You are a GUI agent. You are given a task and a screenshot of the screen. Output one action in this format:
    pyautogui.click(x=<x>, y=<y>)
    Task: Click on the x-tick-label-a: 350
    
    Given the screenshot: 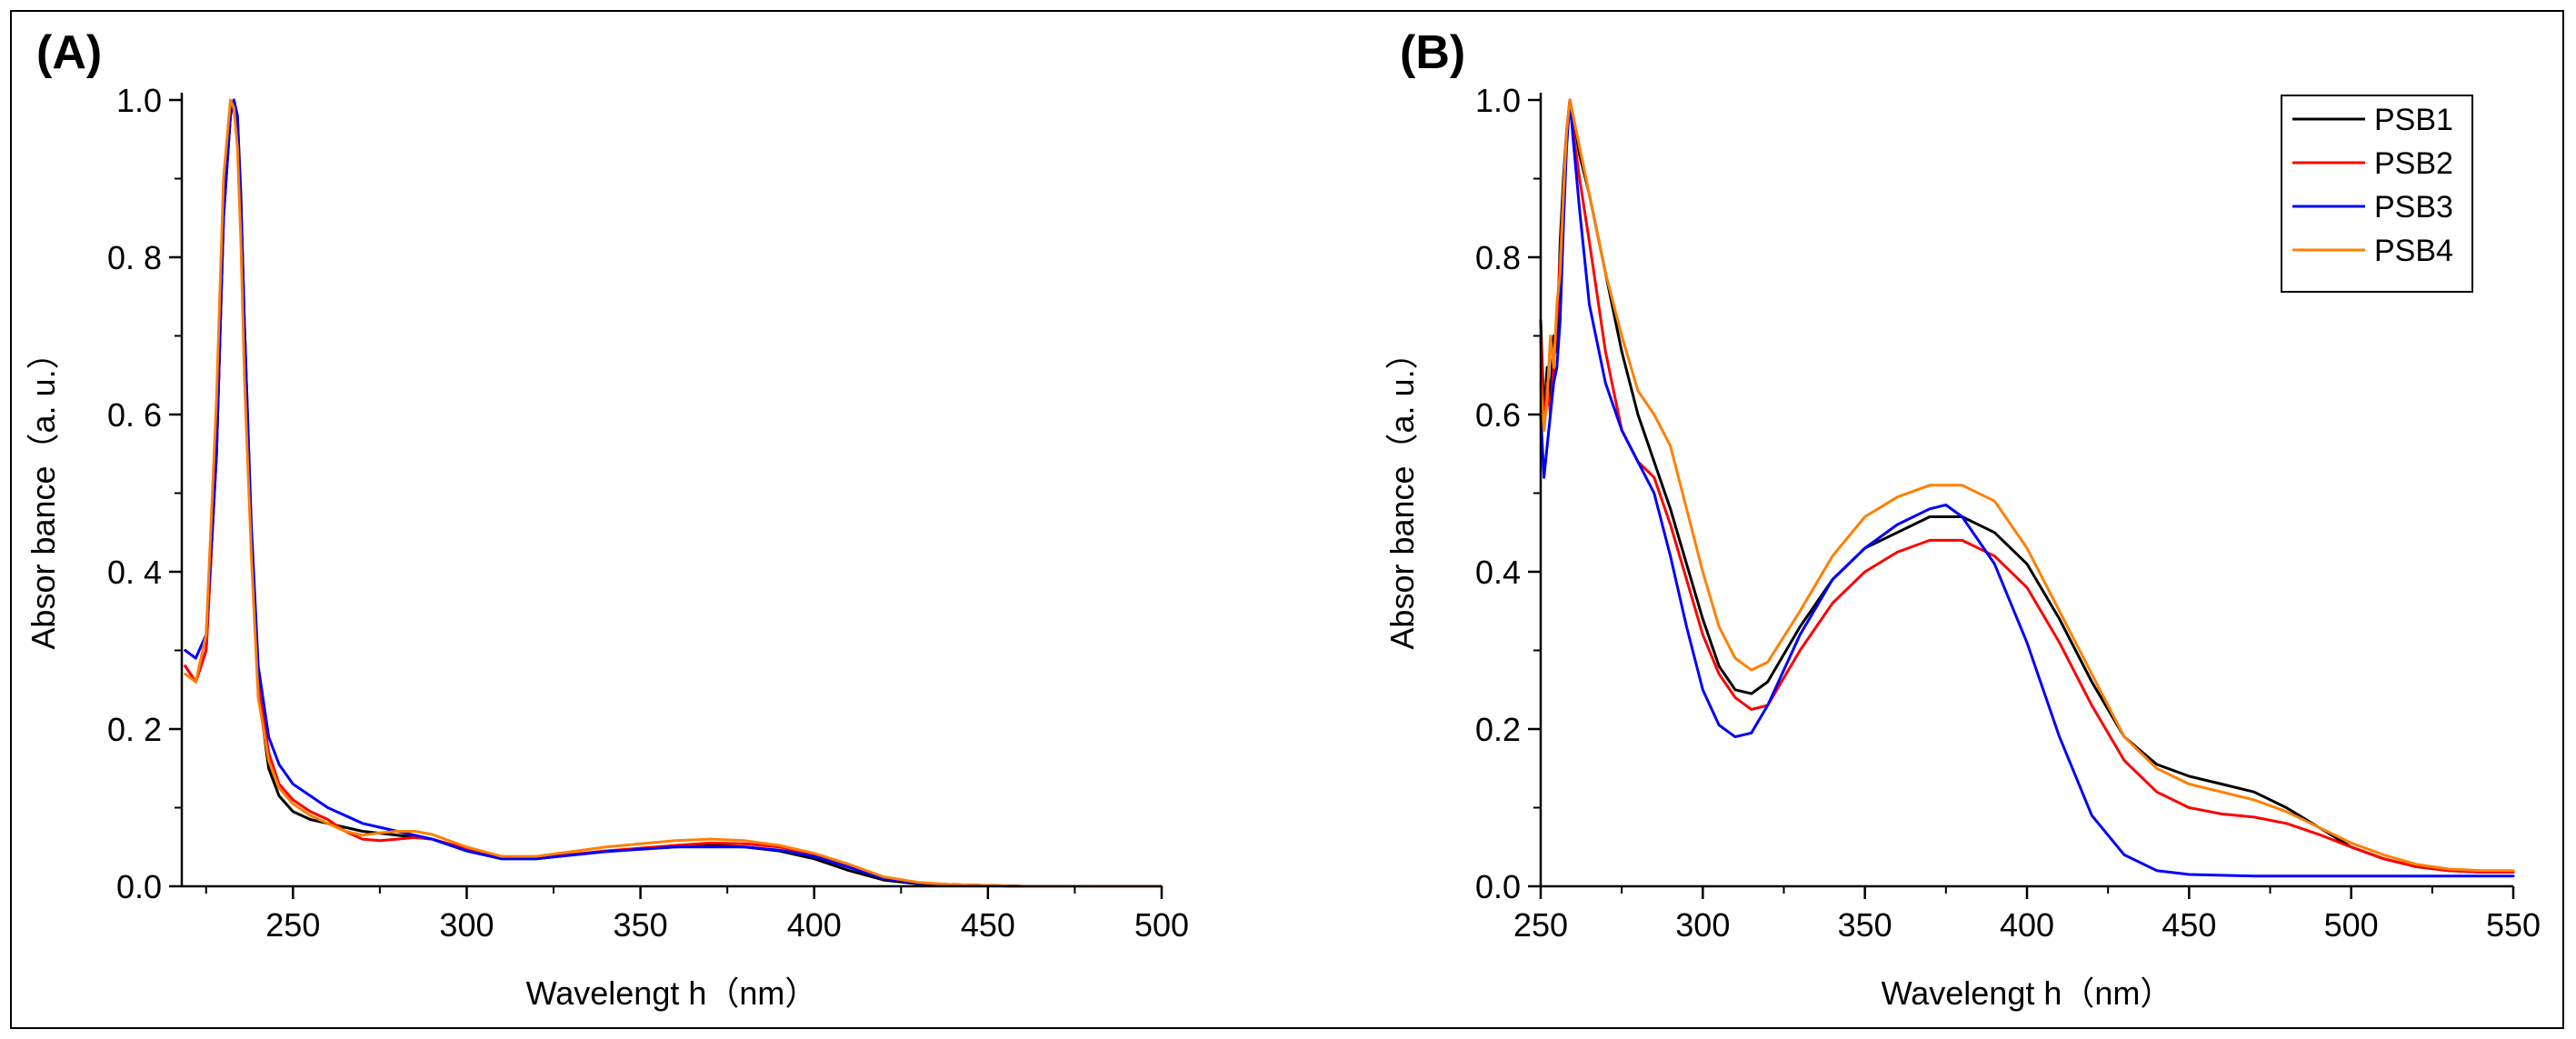 What is the action you would take?
    pyautogui.click(x=641, y=925)
    